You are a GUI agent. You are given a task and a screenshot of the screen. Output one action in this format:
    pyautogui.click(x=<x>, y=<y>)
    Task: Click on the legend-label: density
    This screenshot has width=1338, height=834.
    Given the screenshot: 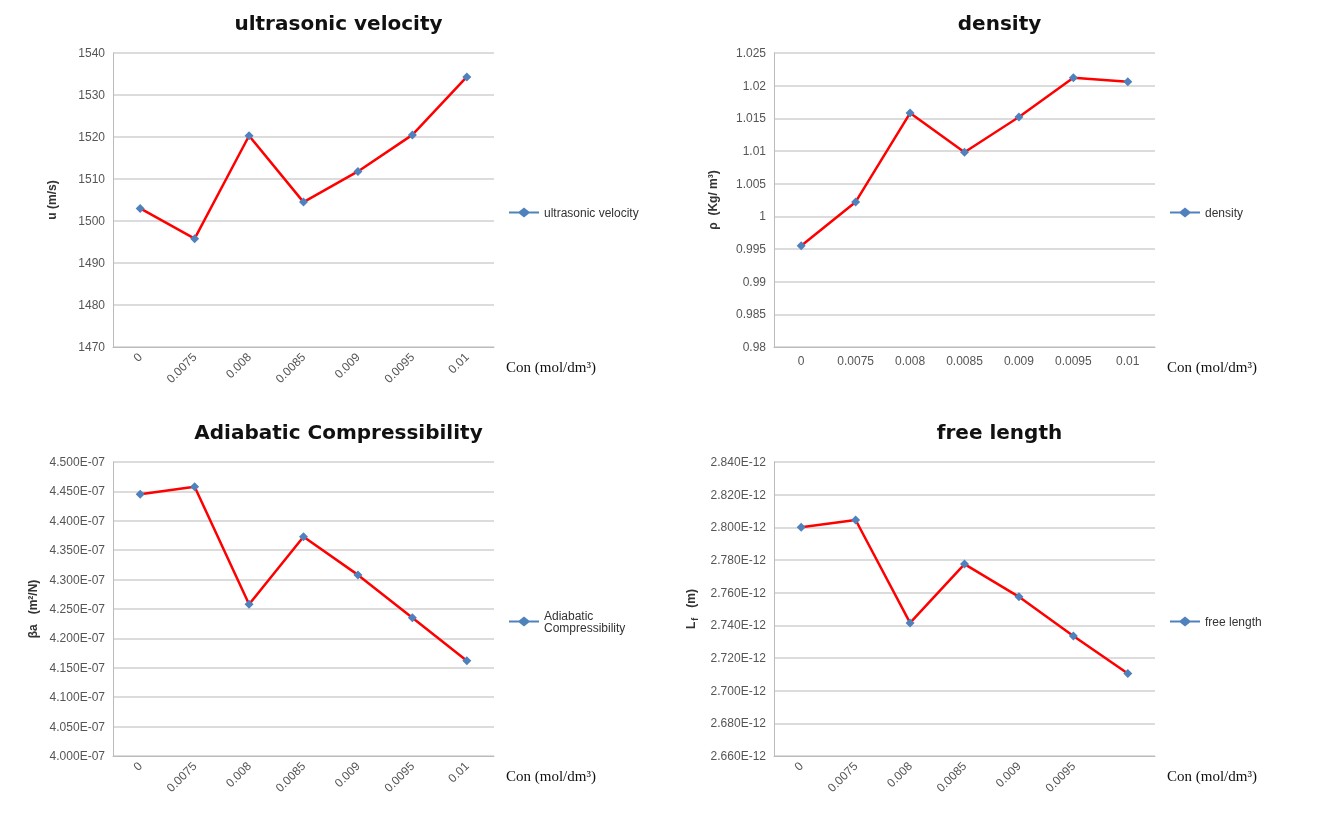 What is the action you would take?
    pyautogui.click(x=1224, y=212)
    